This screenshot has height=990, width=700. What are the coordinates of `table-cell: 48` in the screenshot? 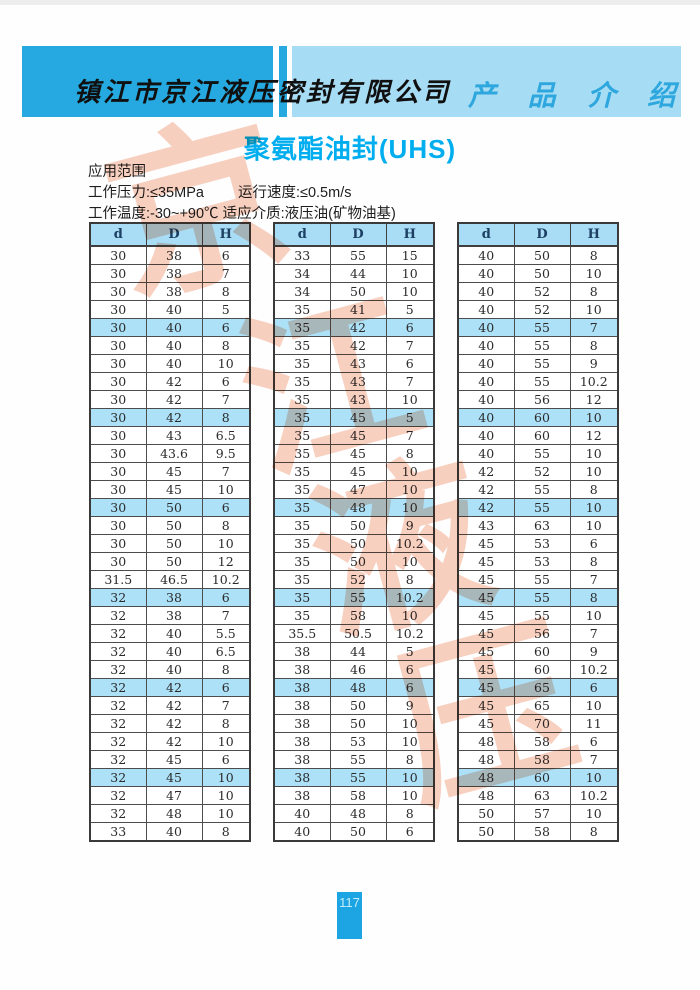 It's located at (486, 777).